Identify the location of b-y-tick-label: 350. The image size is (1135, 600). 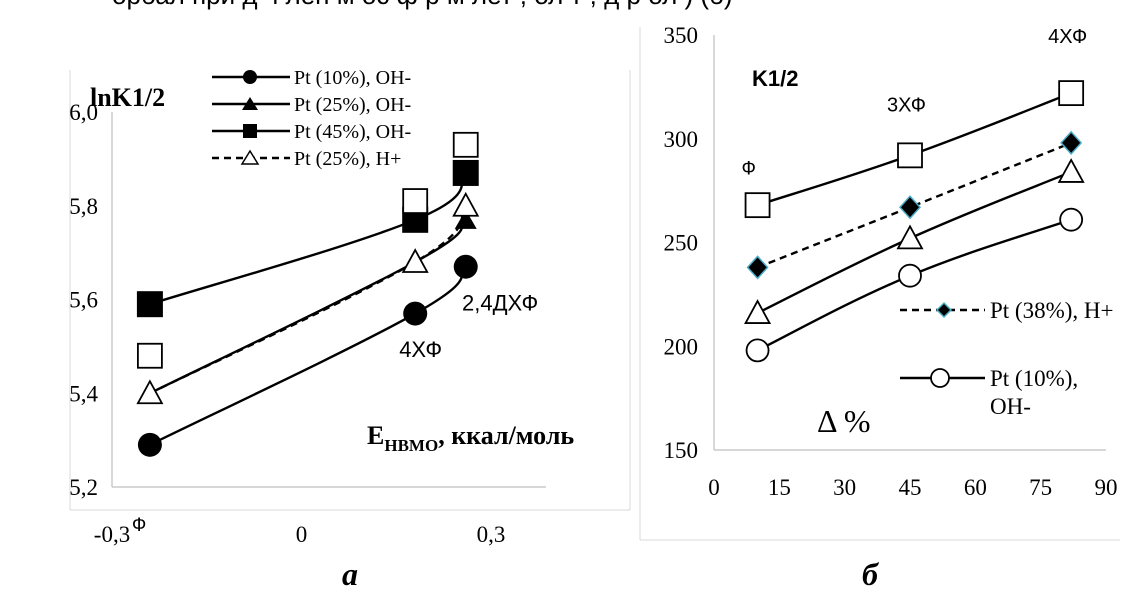
(681, 35).